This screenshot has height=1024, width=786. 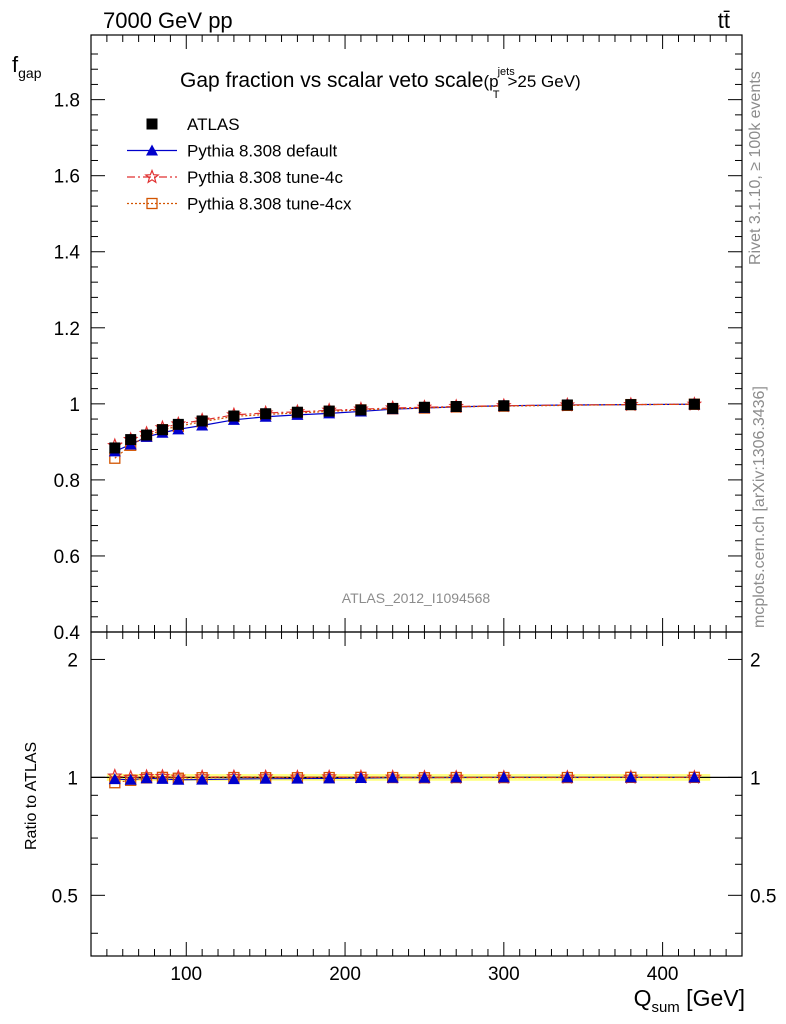 What do you see at coordinates (65, 896) in the screenshot?
I see `ratio-y-tick-label: 0.5` at bounding box center [65, 896].